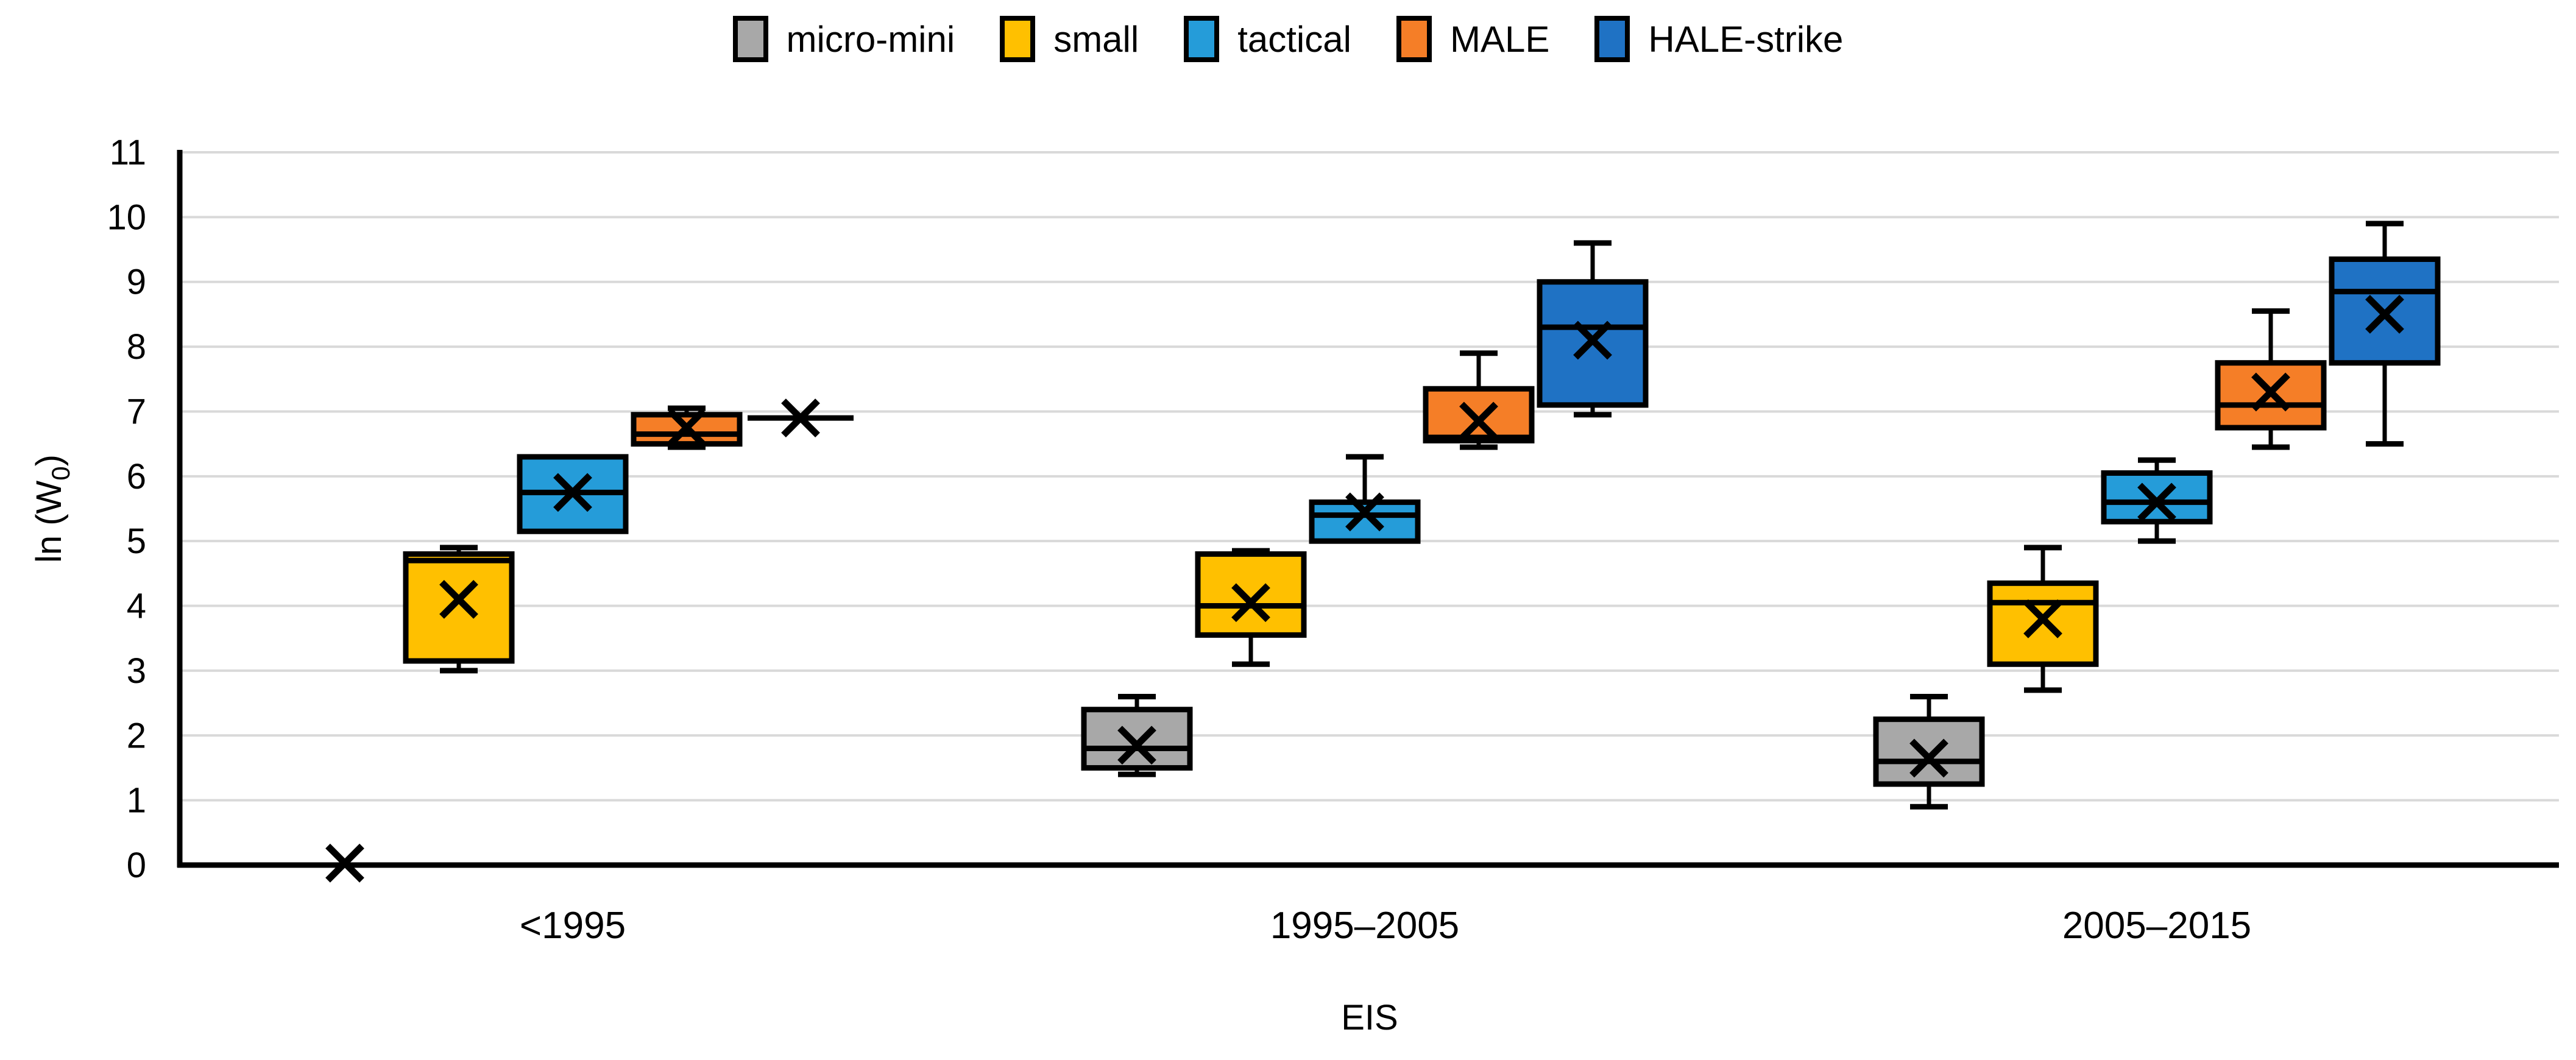 The height and width of the screenshot is (1060, 2576). I want to click on box-hale-strike-2005-2015, so click(2385, 334).